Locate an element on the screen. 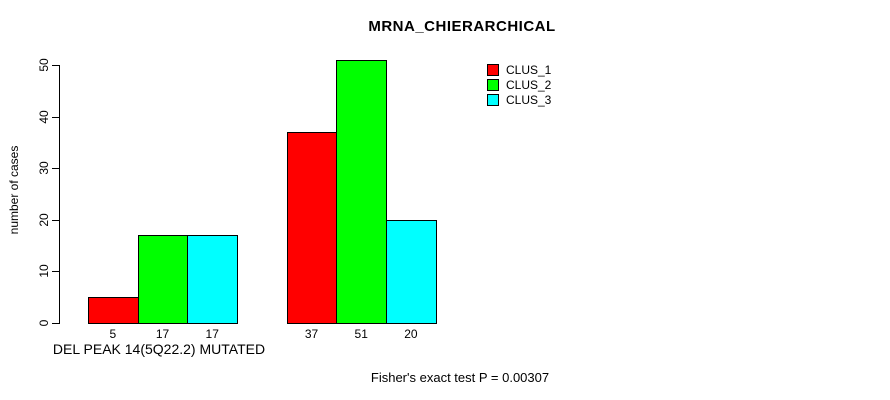 The height and width of the screenshot is (400, 890). legend-label: CLUS_3 is located at coordinates (529, 99).